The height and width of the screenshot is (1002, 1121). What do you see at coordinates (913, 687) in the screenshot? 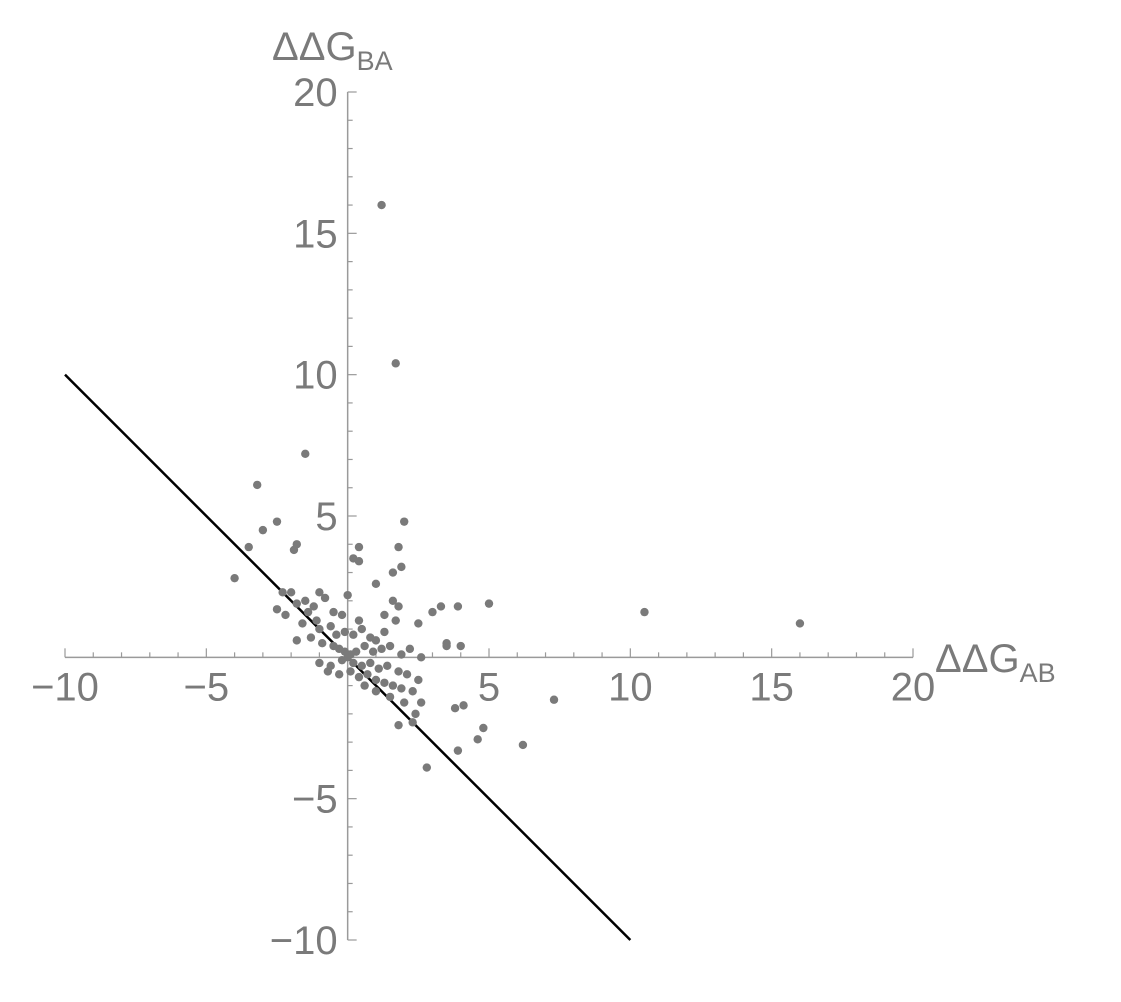
I see `x-tick-label: 20` at bounding box center [913, 687].